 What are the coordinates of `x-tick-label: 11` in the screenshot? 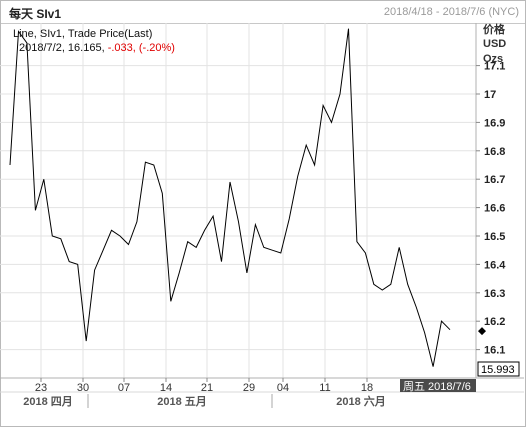 It's located at (324, 388).